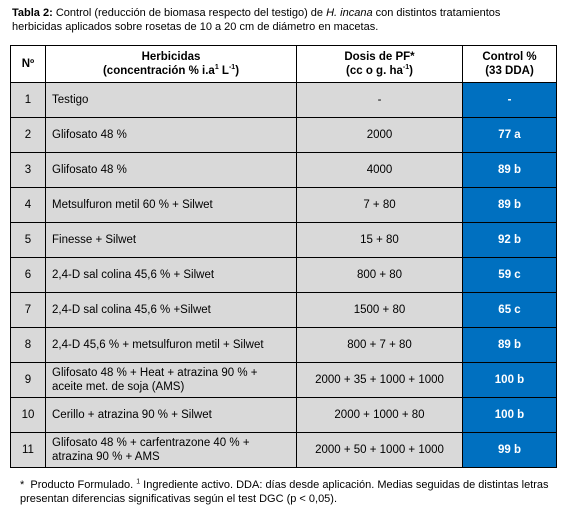 The width and height of the screenshot is (566, 516). What do you see at coordinates (171, 415) in the screenshot?
I see `herbicide: Cerillo + atrazina 90 % + Silwet` at bounding box center [171, 415].